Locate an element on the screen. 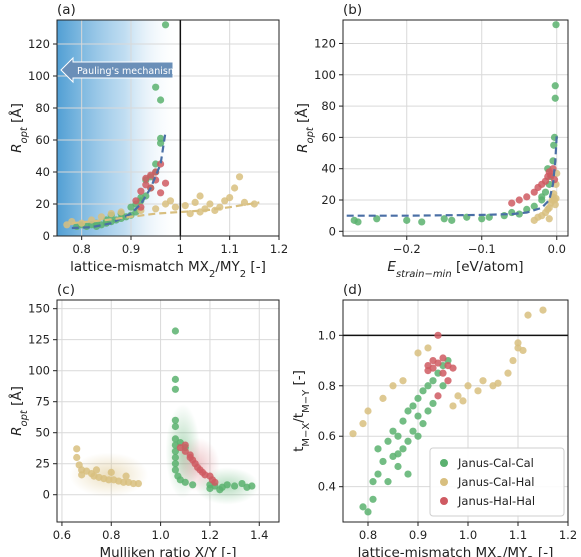 This screenshot has width=581, height=557. mechanism-shaded-region is located at coordinates (119, 128).